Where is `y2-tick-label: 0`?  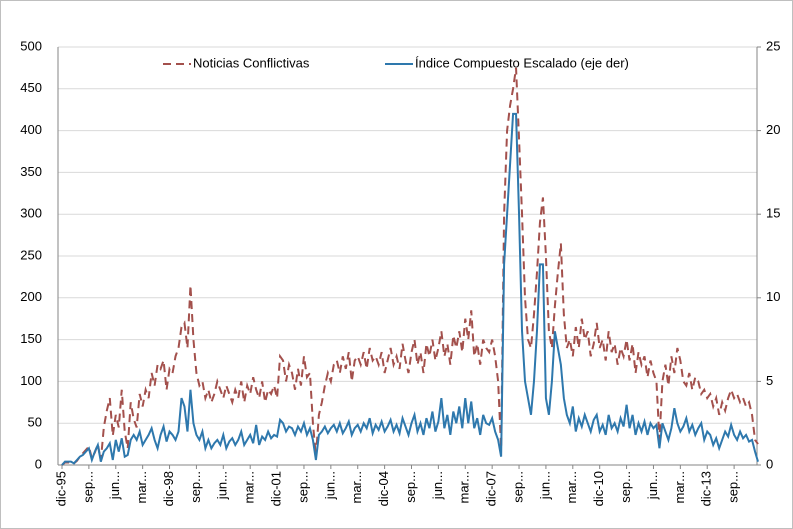
y2-tick-label: 0 is located at coordinates (769, 463).